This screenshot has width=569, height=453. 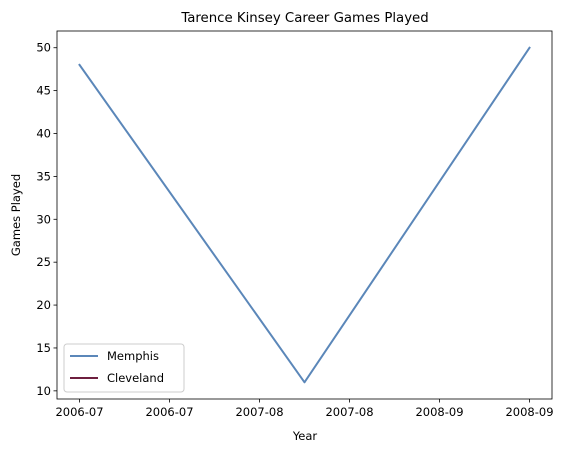 What do you see at coordinates (43, 48) in the screenshot?
I see `y-tick-label: 50` at bounding box center [43, 48].